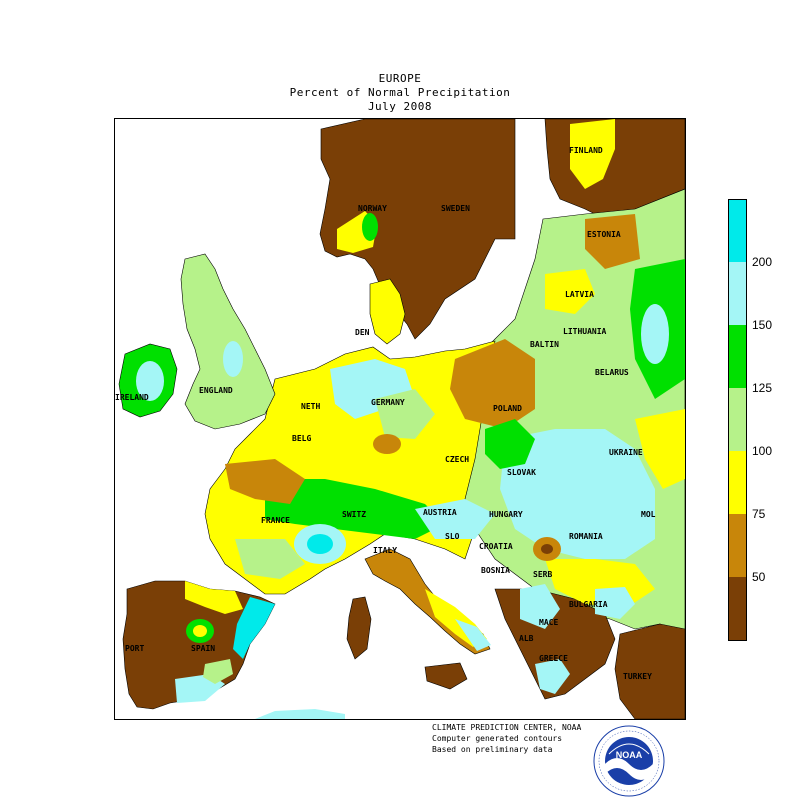  What do you see at coordinates (626, 452) in the screenshot?
I see `label-ukraine: UKRAINE` at bounding box center [626, 452].